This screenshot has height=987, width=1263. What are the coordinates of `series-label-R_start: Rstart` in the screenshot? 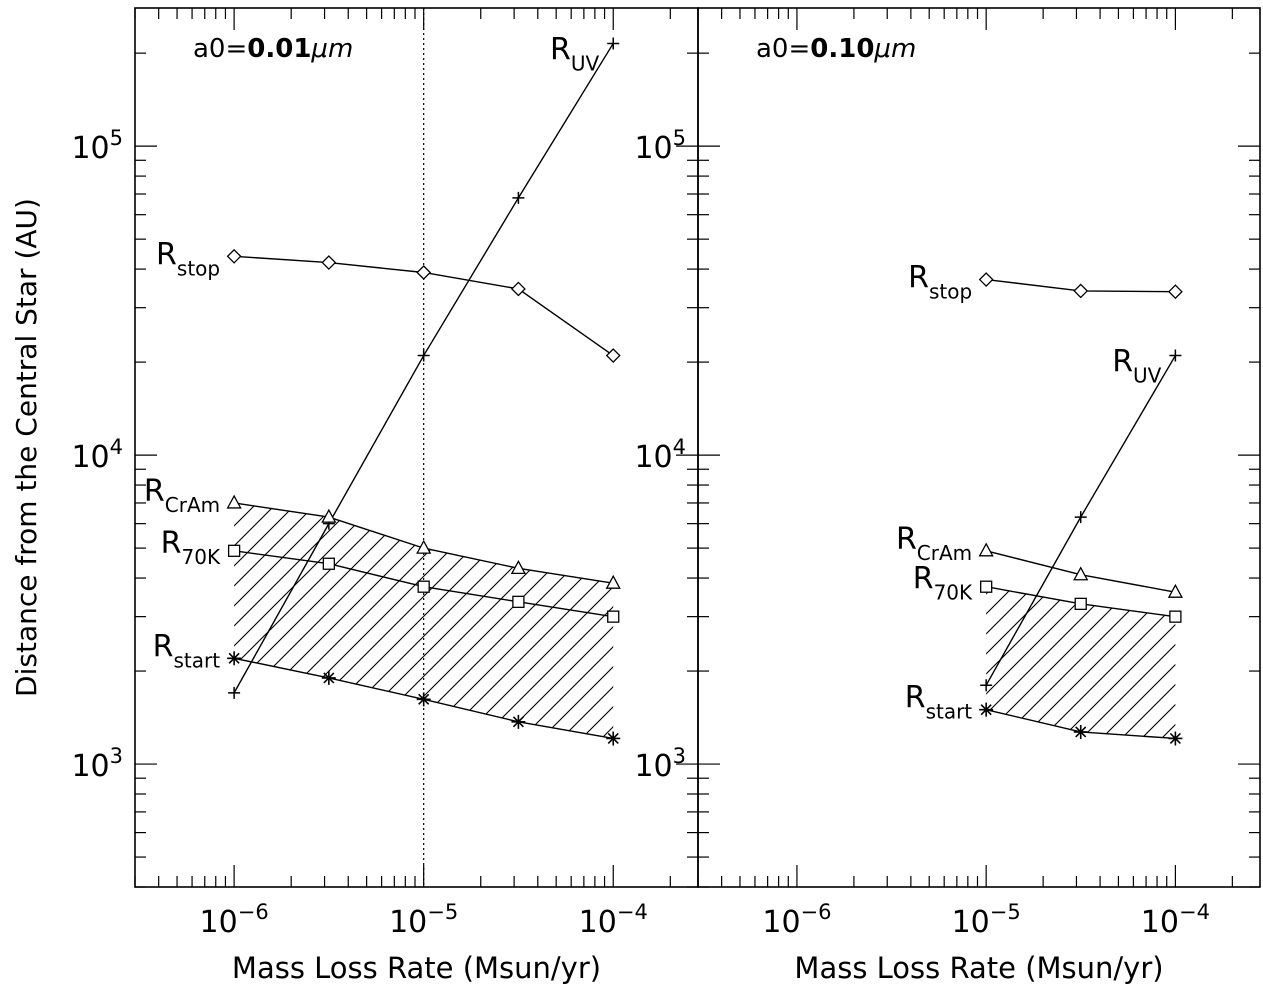 It's located at (939, 702).